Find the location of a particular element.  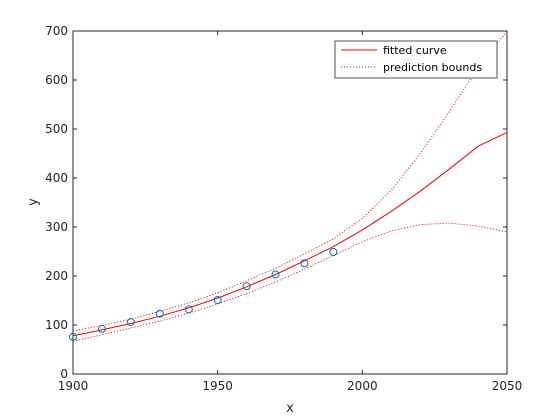

y-tick-label: 700 is located at coordinates (56, 31).